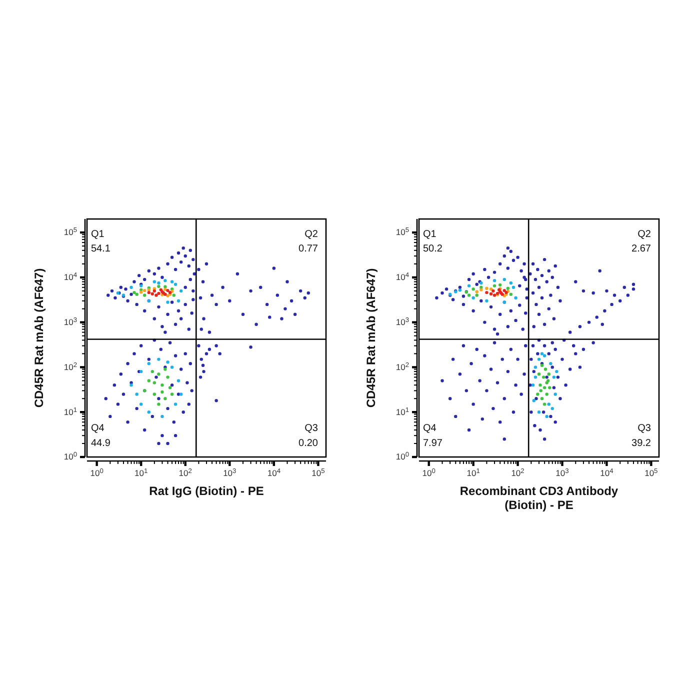 The height and width of the screenshot is (700, 700). What do you see at coordinates (206, 491) in the screenshot?
I see `x-axis-title: Rat IgG (Biotin) - PE` at bounding box center [206, 491].